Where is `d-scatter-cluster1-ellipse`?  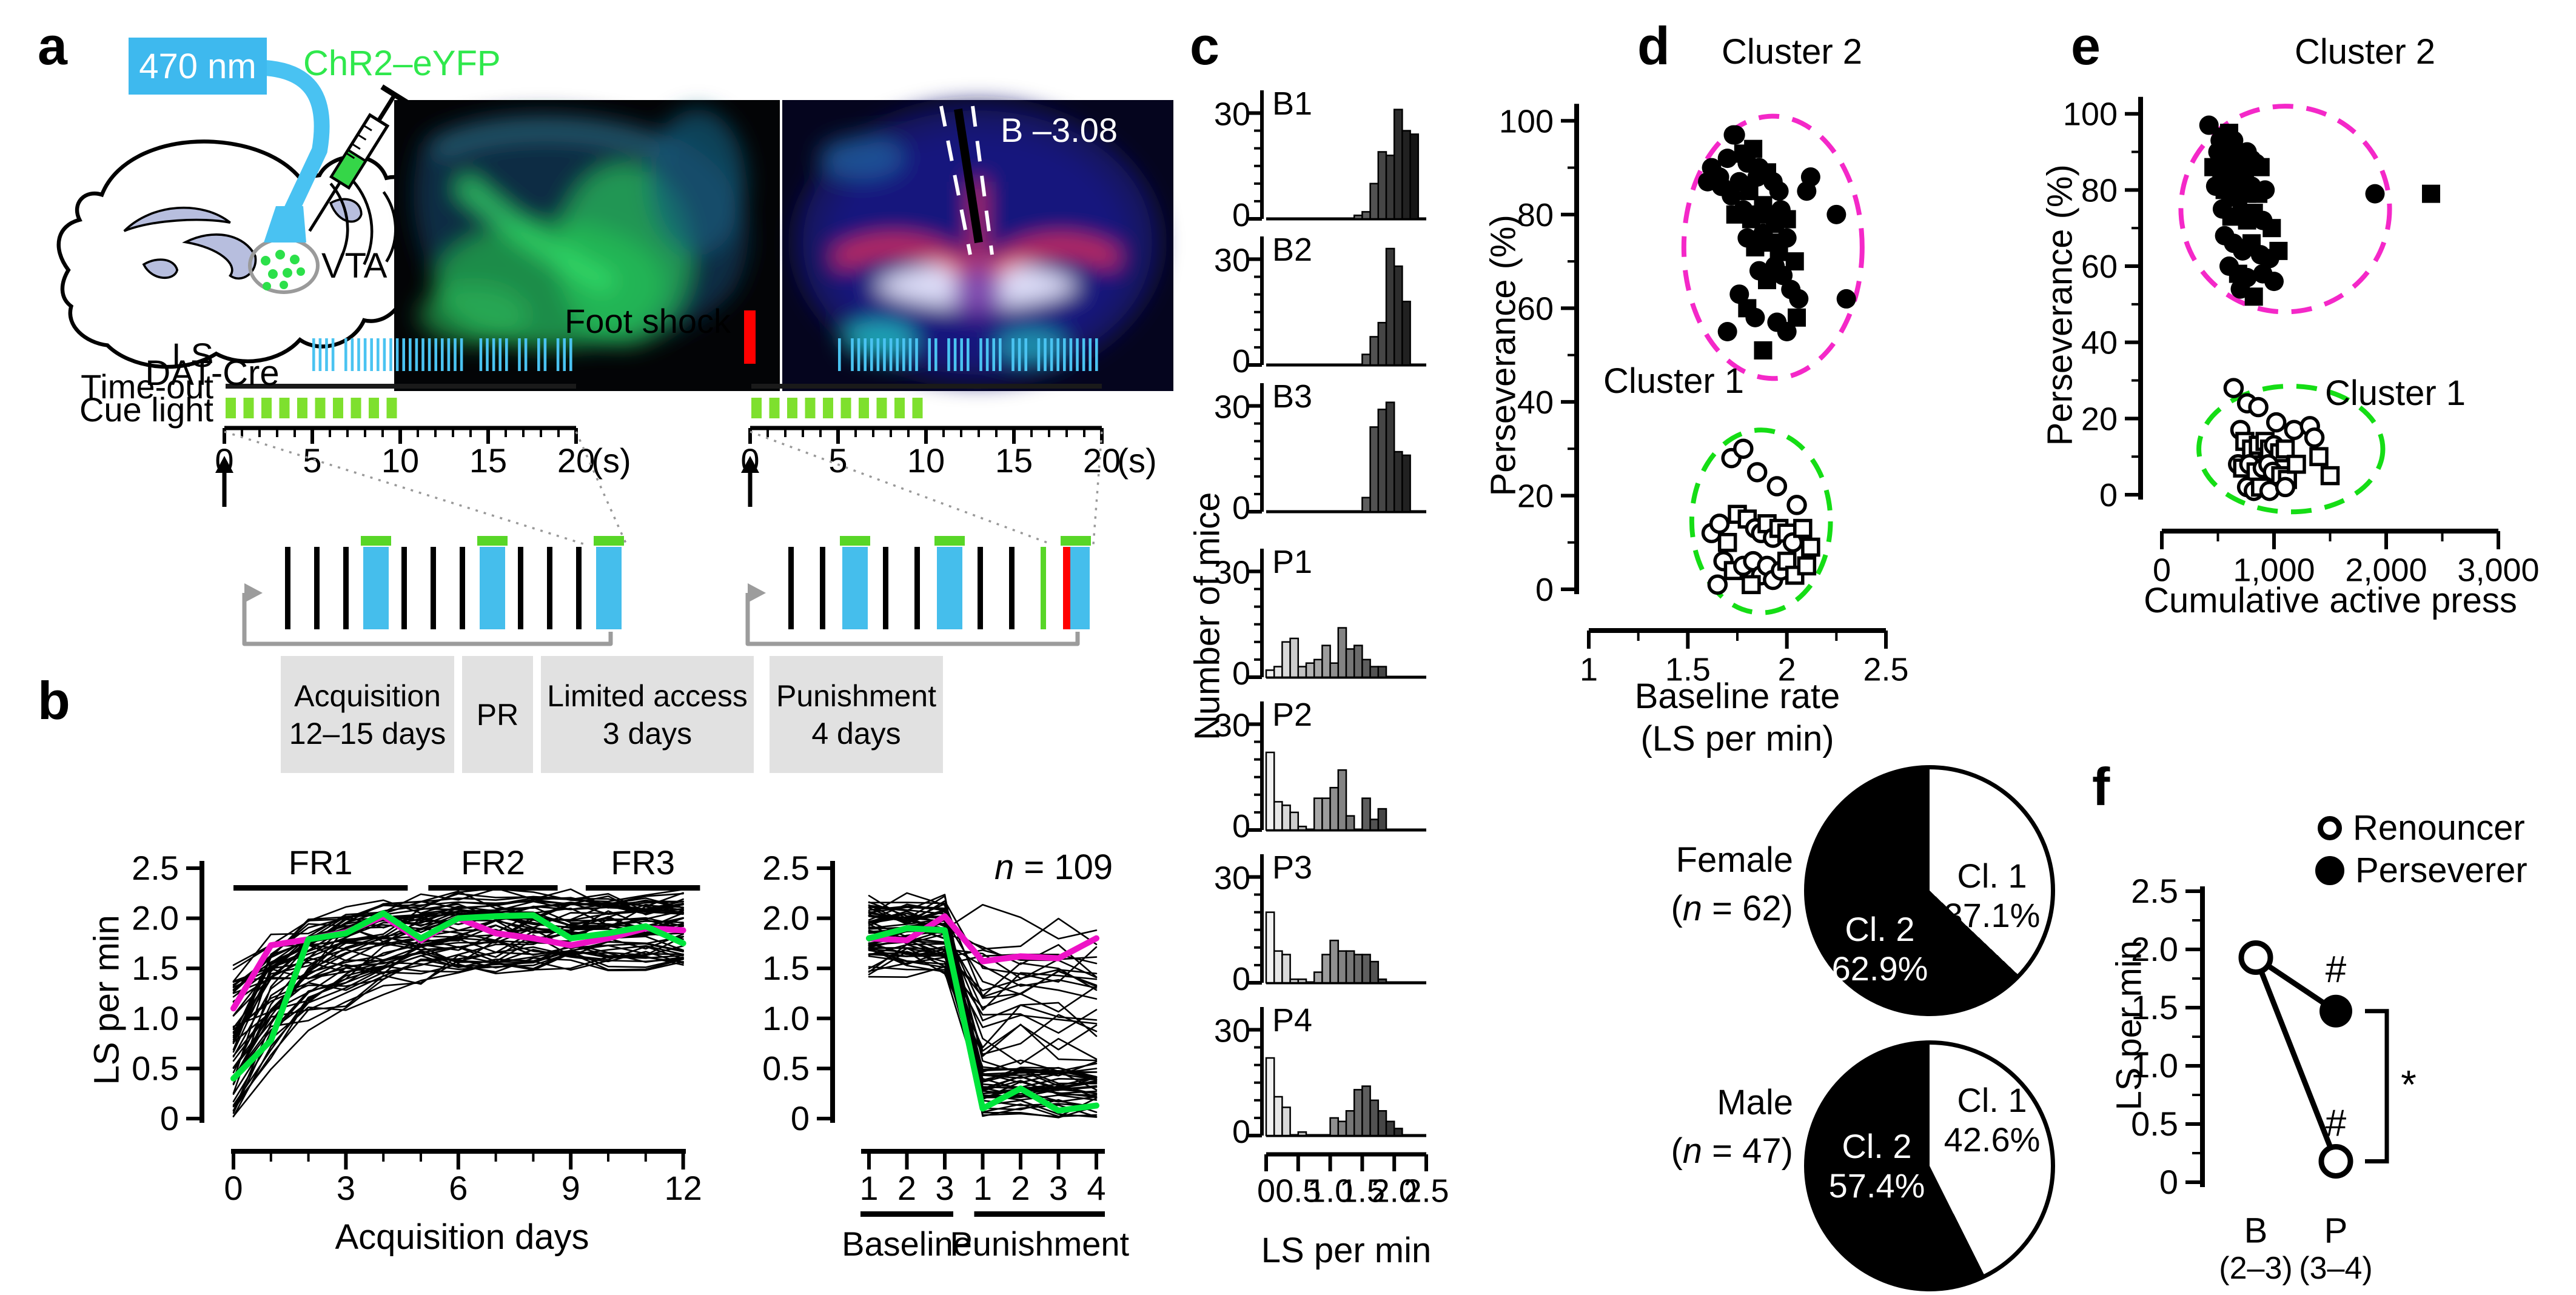
d-scatter-cluster1-ellipse is located at coordinates (1761, 521).